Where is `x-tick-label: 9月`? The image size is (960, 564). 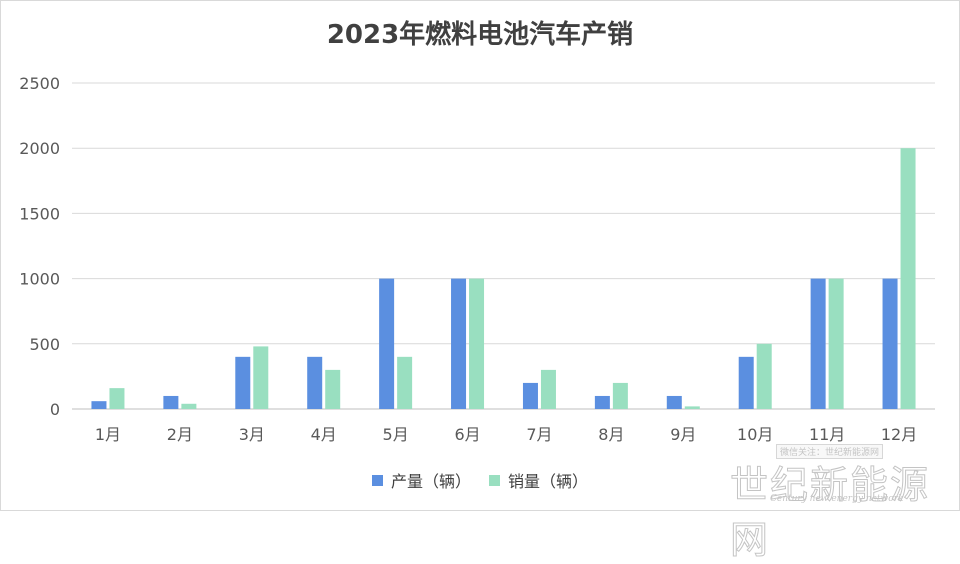
x-tick-label: 9月 is located at coordinates (683, 434).